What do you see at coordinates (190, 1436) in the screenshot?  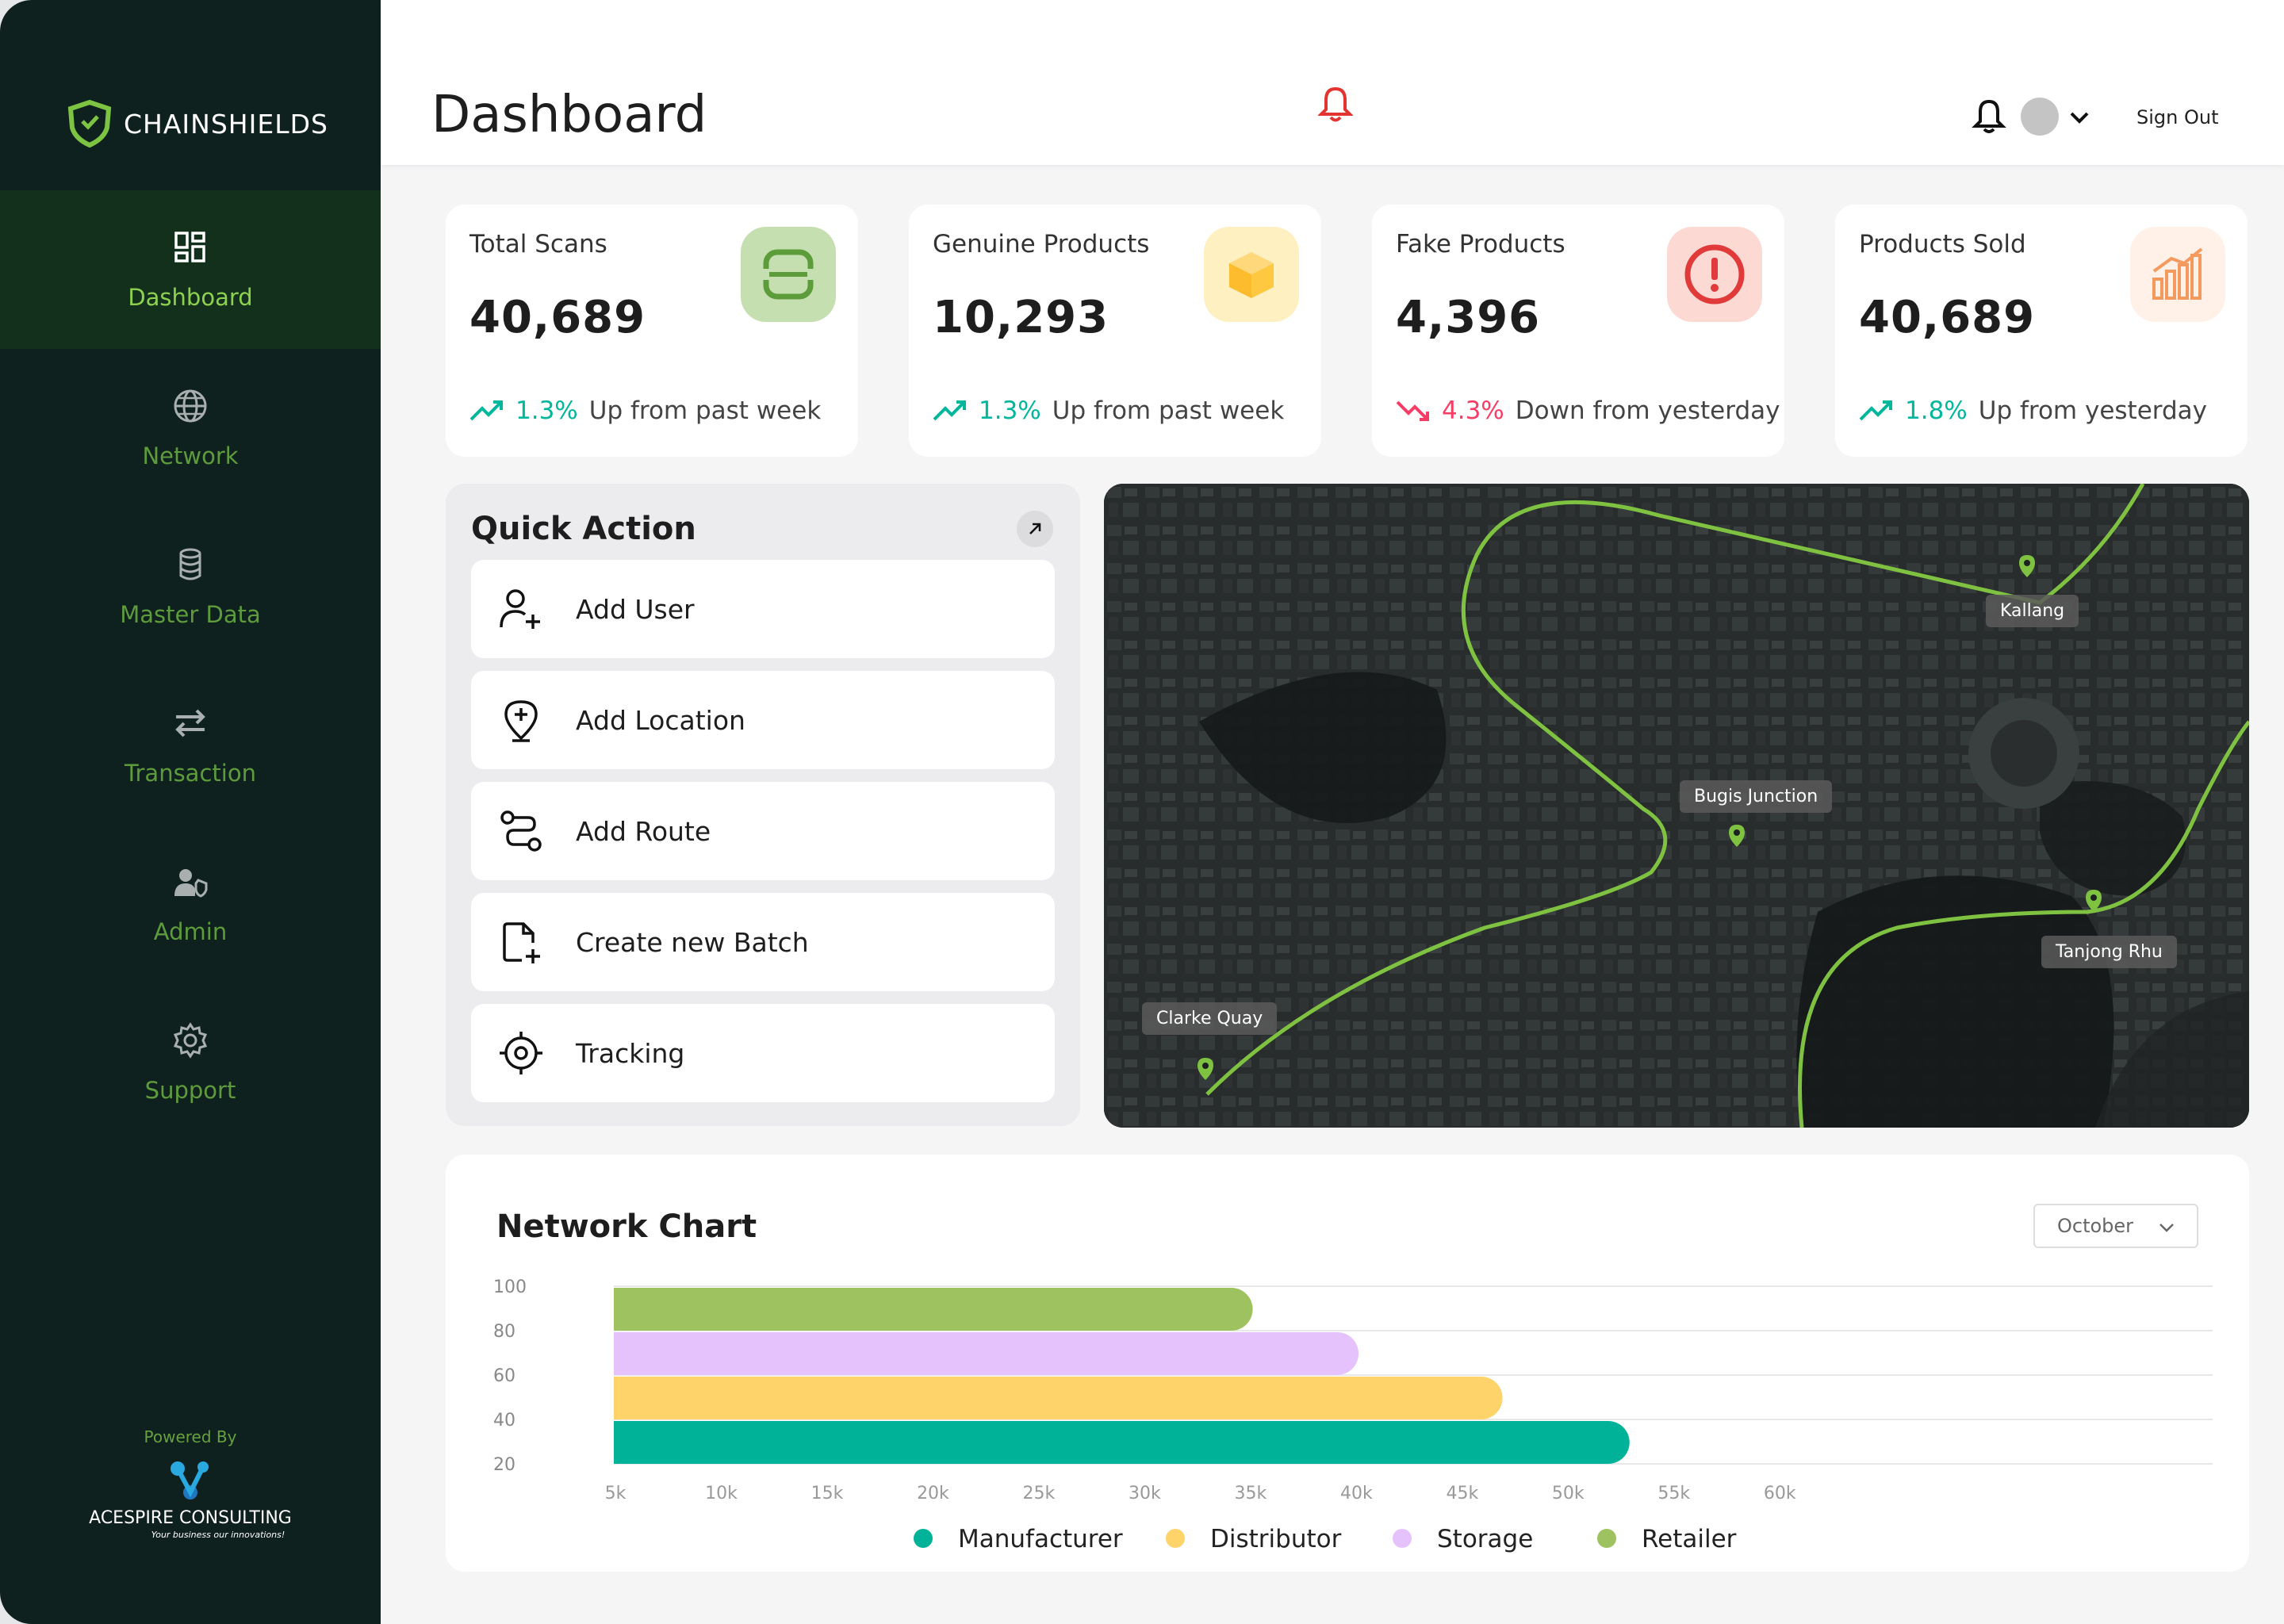 I see `powered-by-label: Powered By` at bounding box center [190, 1436].